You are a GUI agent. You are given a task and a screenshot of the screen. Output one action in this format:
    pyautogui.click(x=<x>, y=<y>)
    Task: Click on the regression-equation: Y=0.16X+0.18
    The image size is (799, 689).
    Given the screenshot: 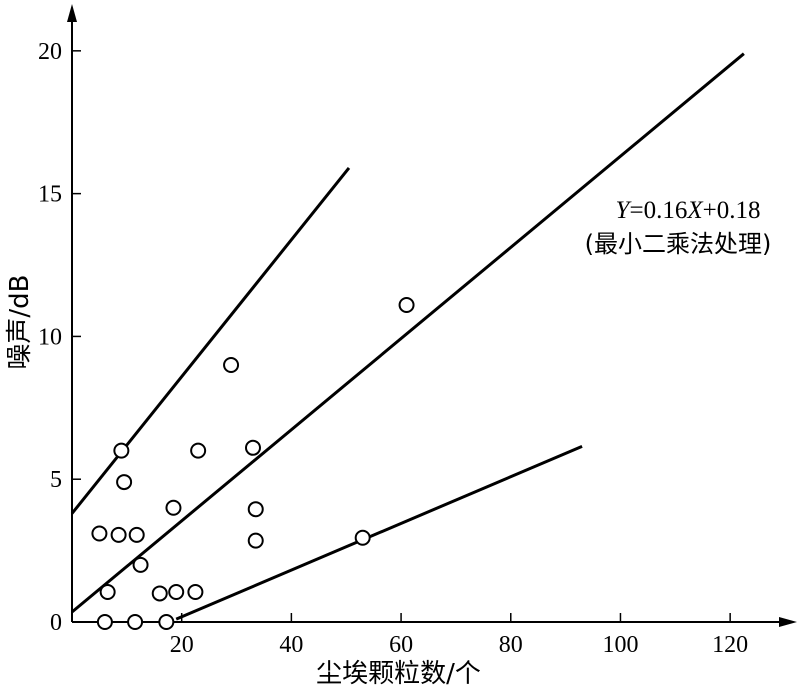 What is the action you would take?
    pyautogui.click(x=688, y=210)
    